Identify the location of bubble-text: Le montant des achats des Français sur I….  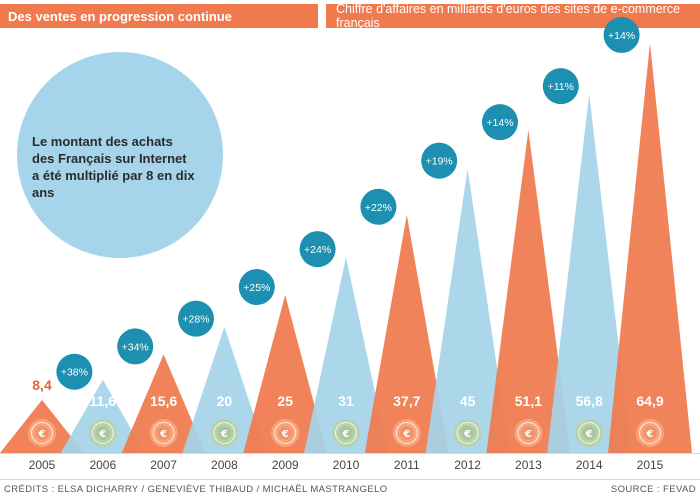
(122, 167).